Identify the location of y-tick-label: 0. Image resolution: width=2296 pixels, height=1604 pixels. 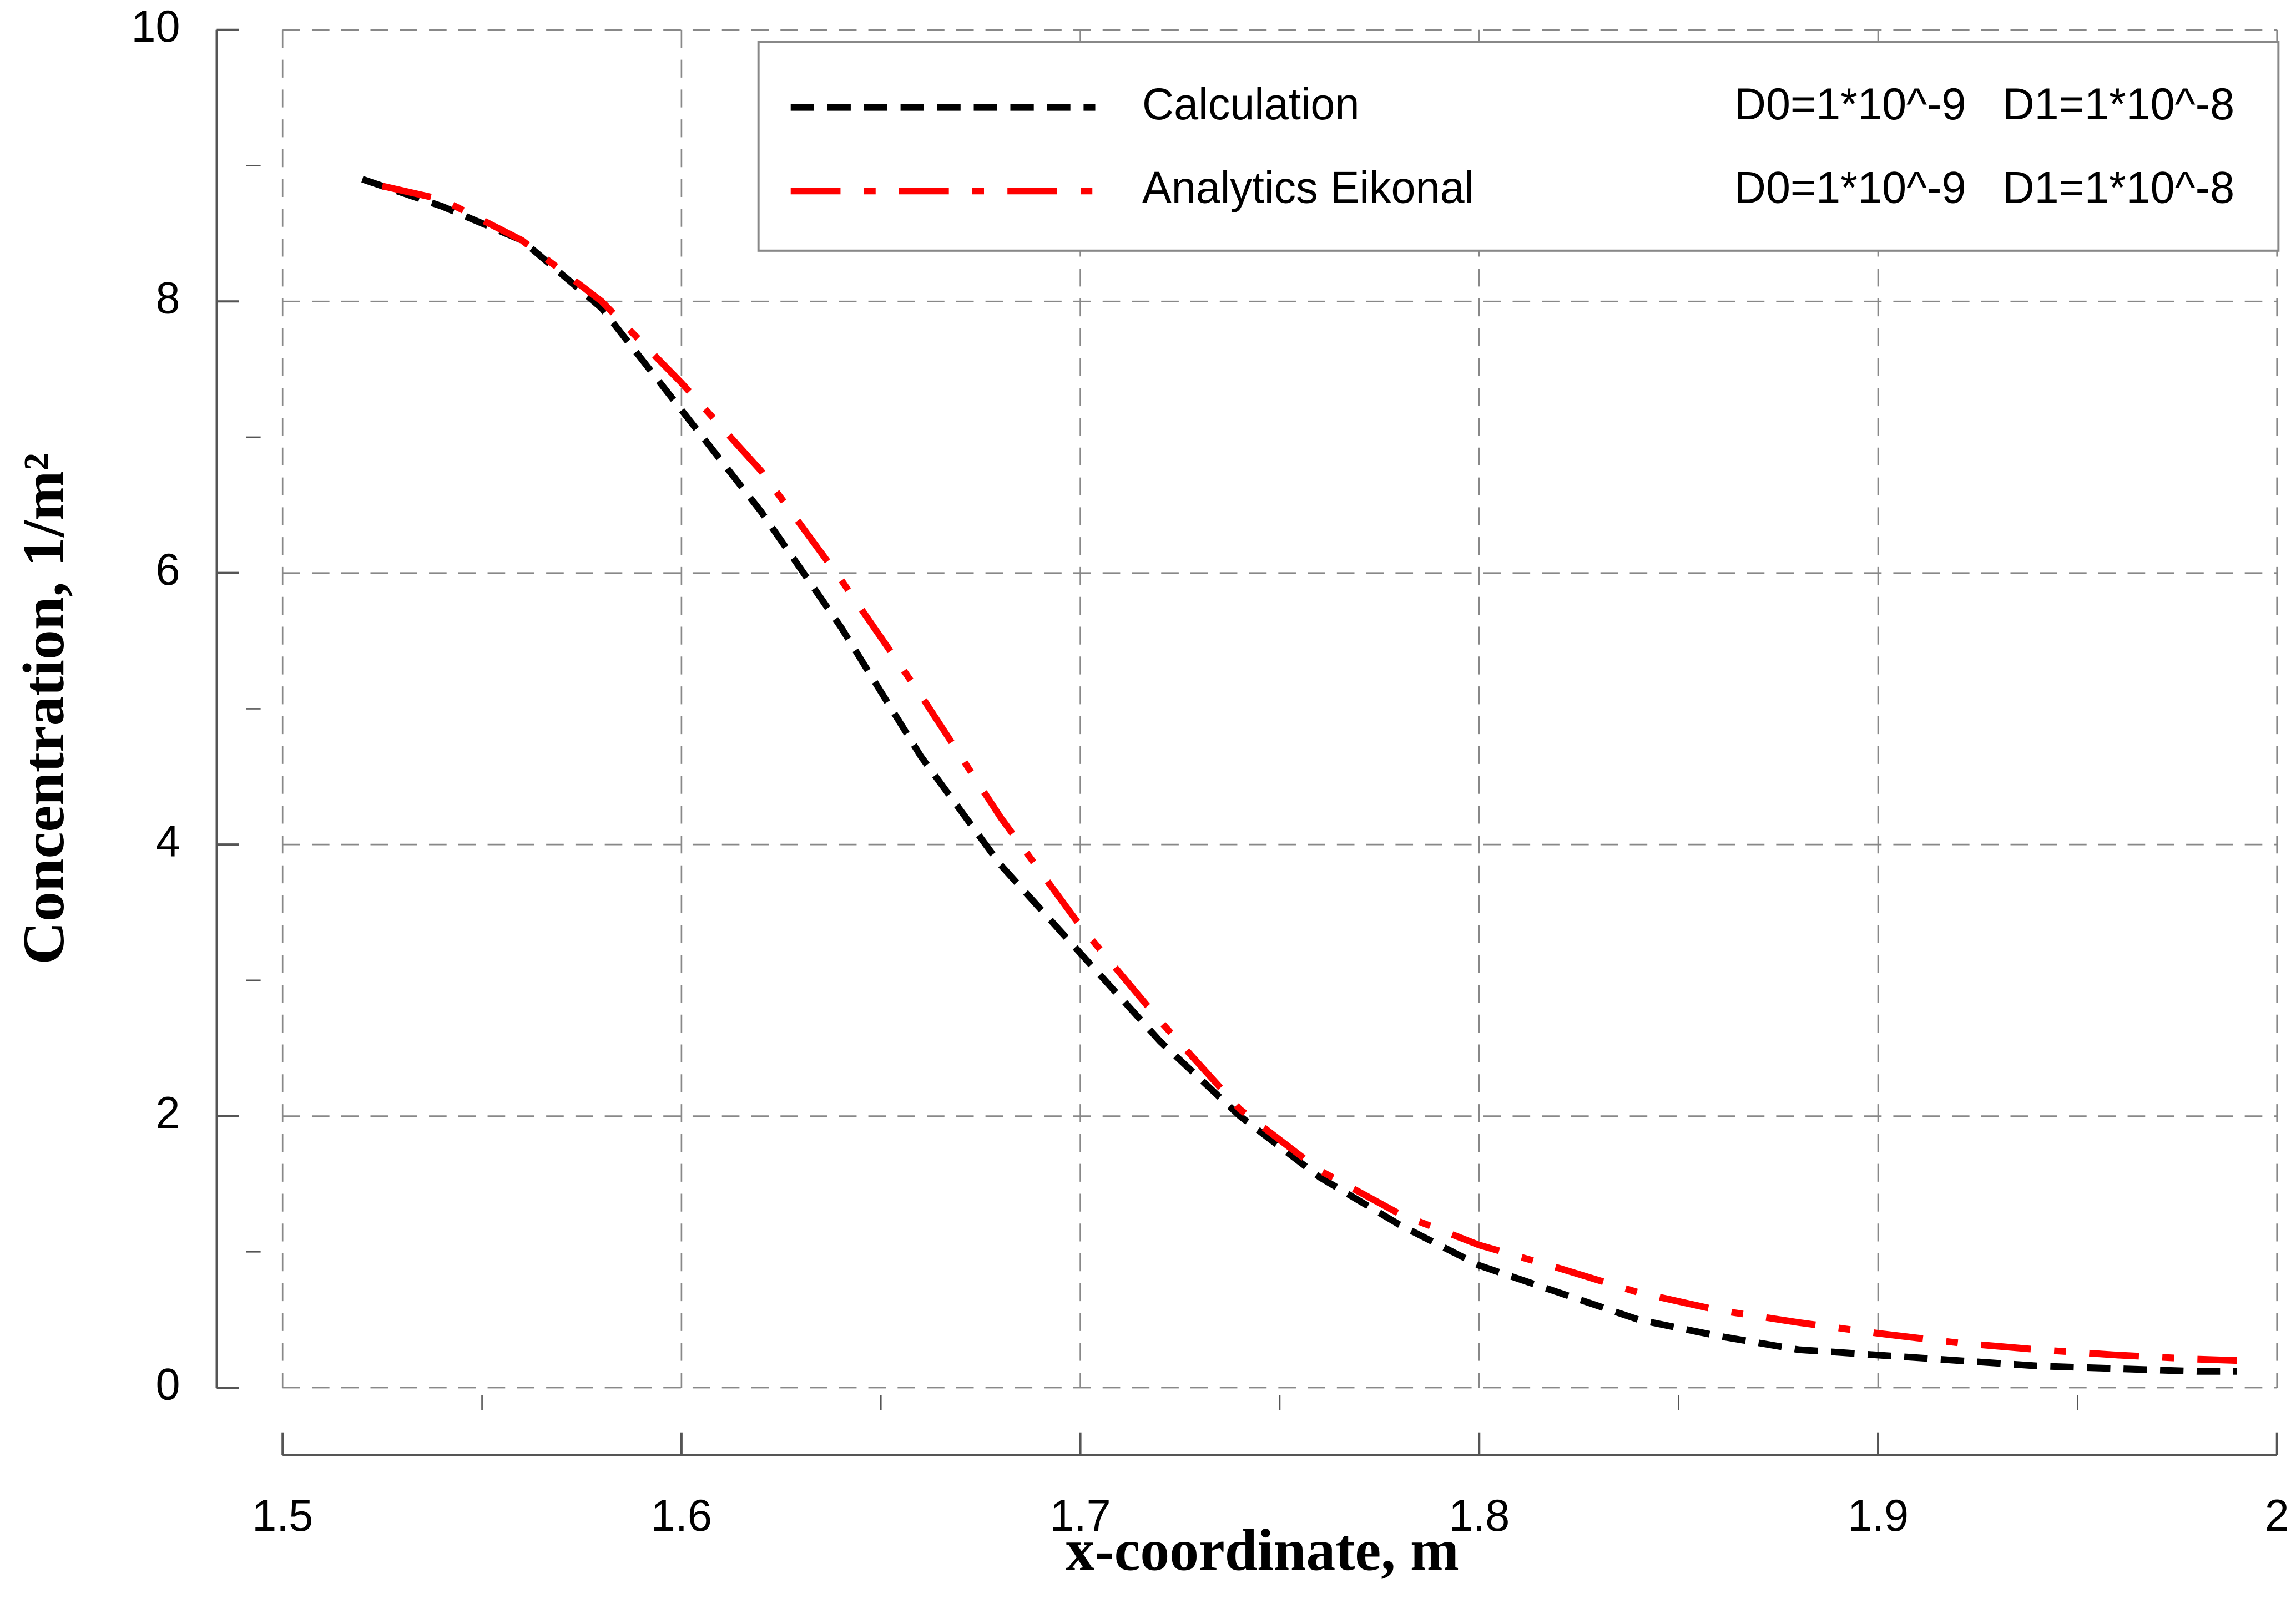
(167, 1384).